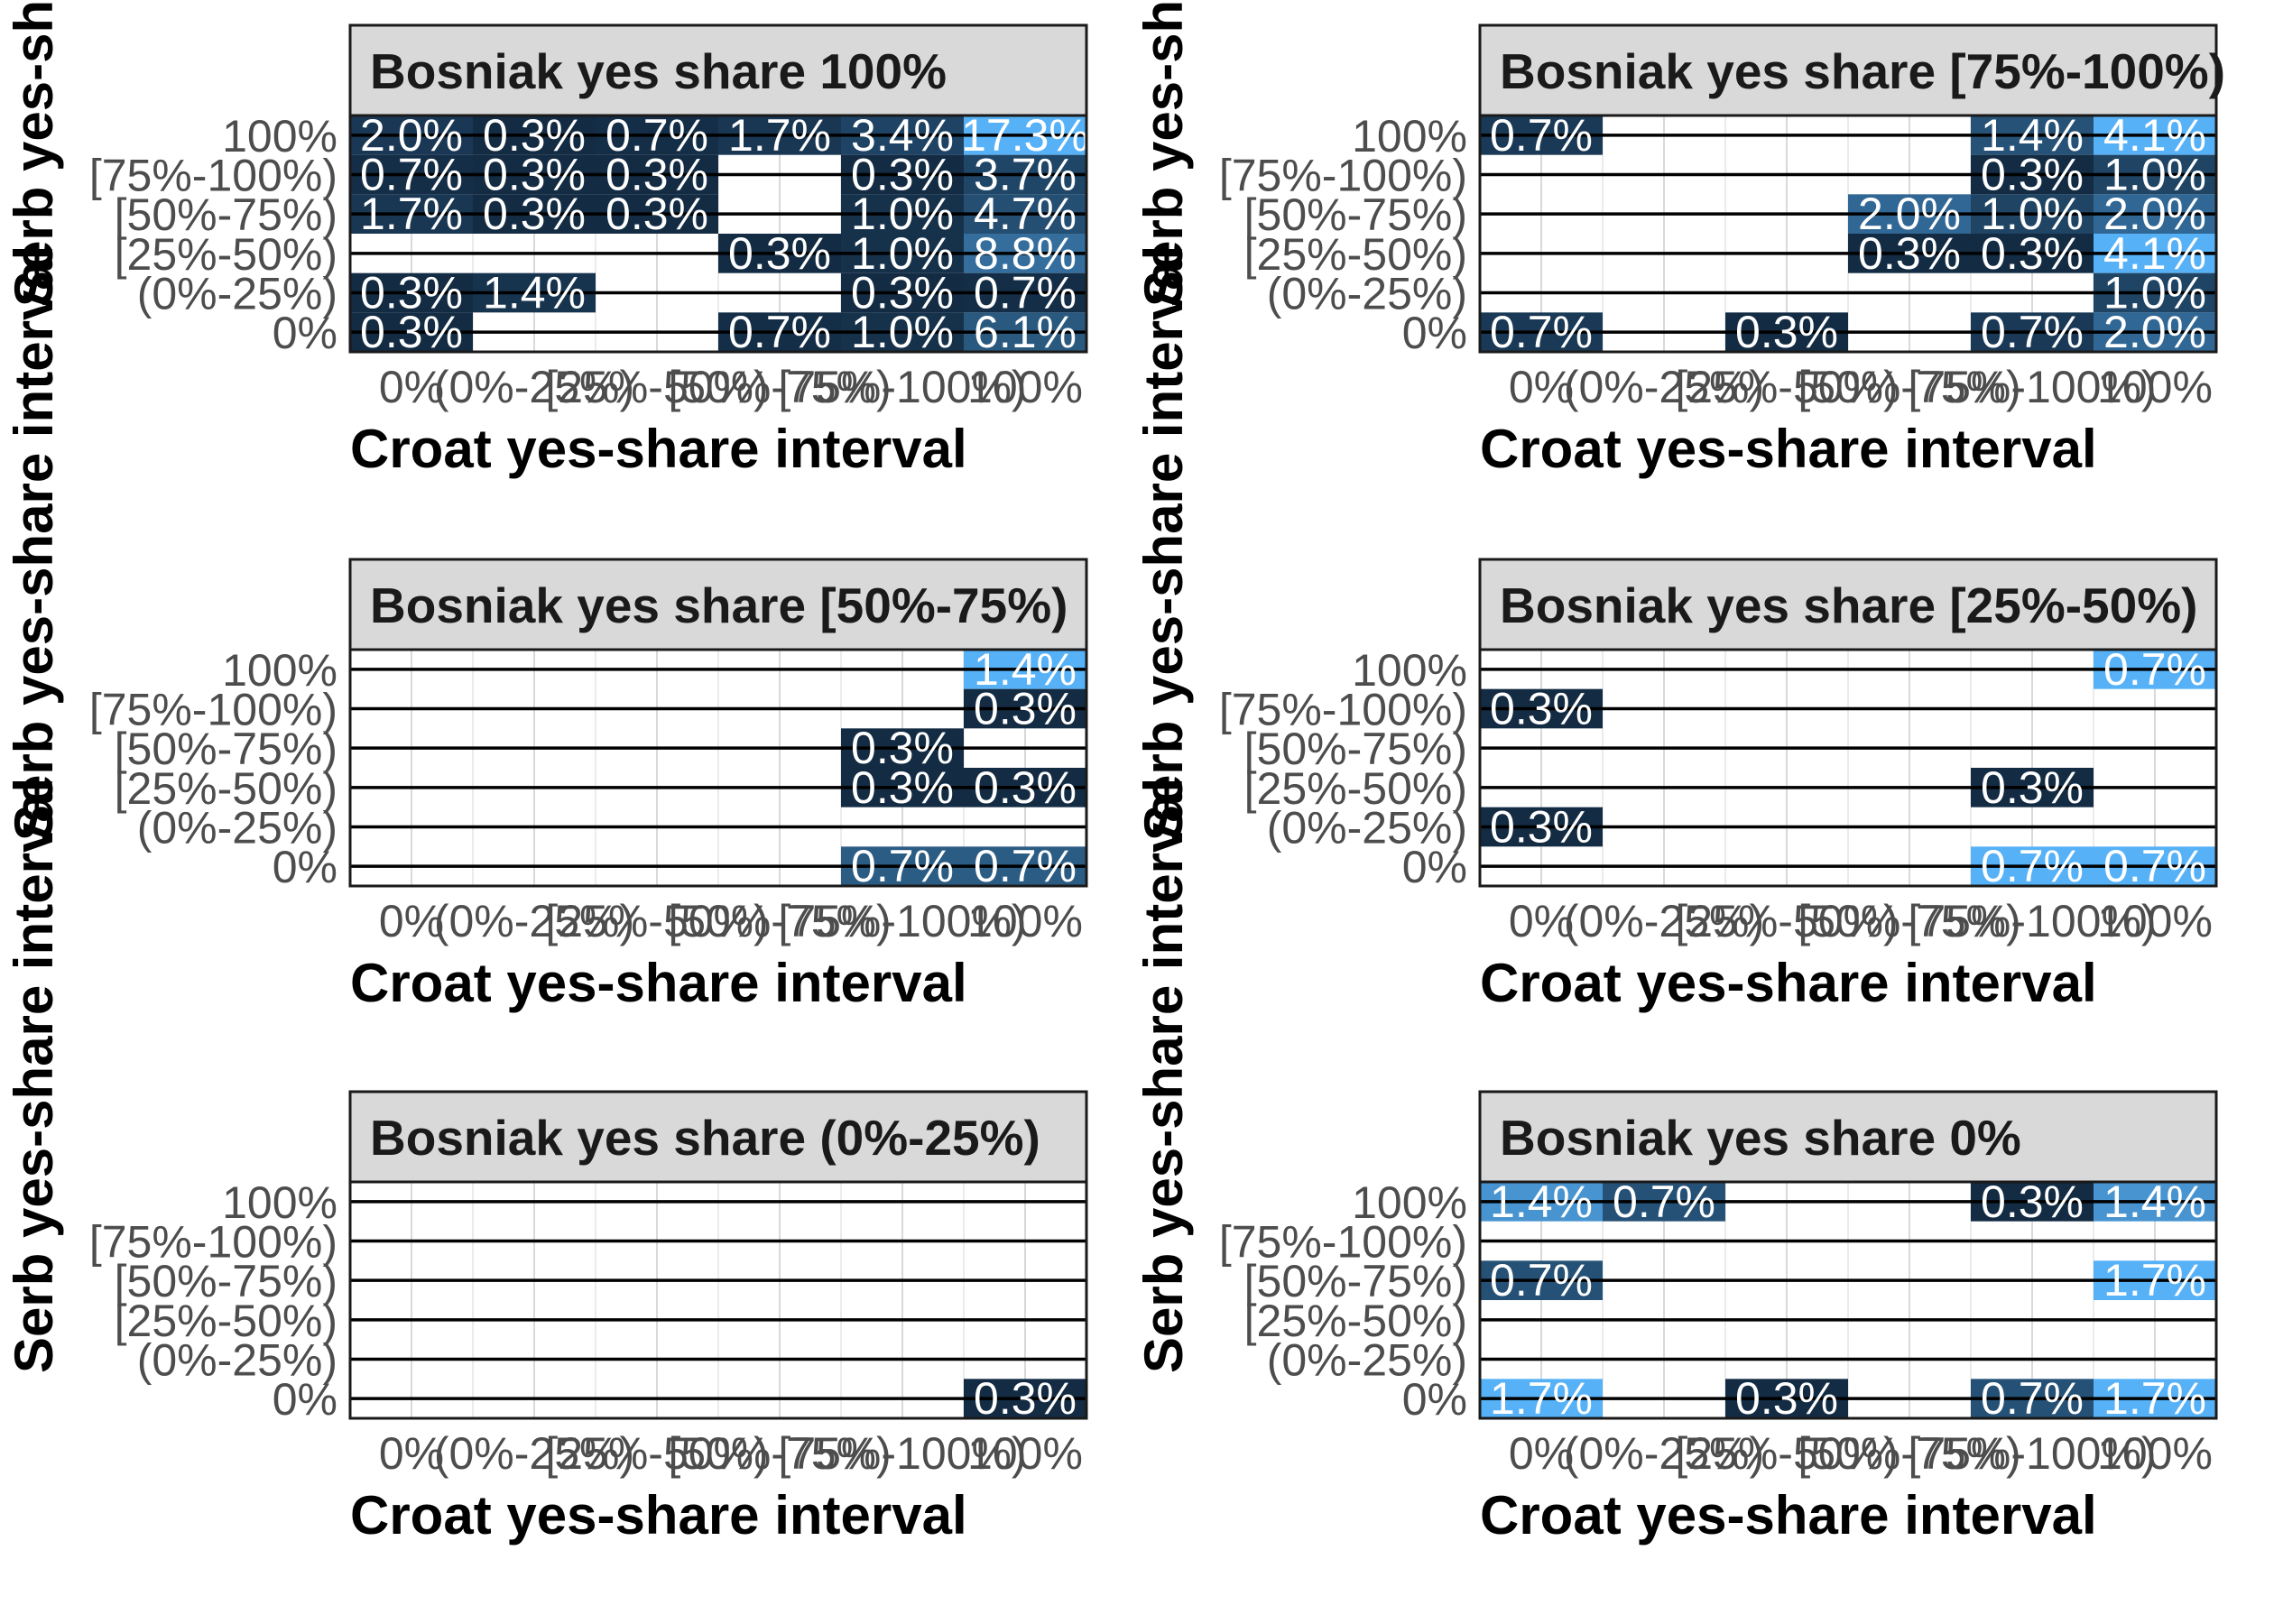 This screenshot has width=2274, height=1624. What do you see at coordinates (1542, 1399) in the screenshot?
I see `cell-label: 1.7%` at bounding box center [1542, 1399].